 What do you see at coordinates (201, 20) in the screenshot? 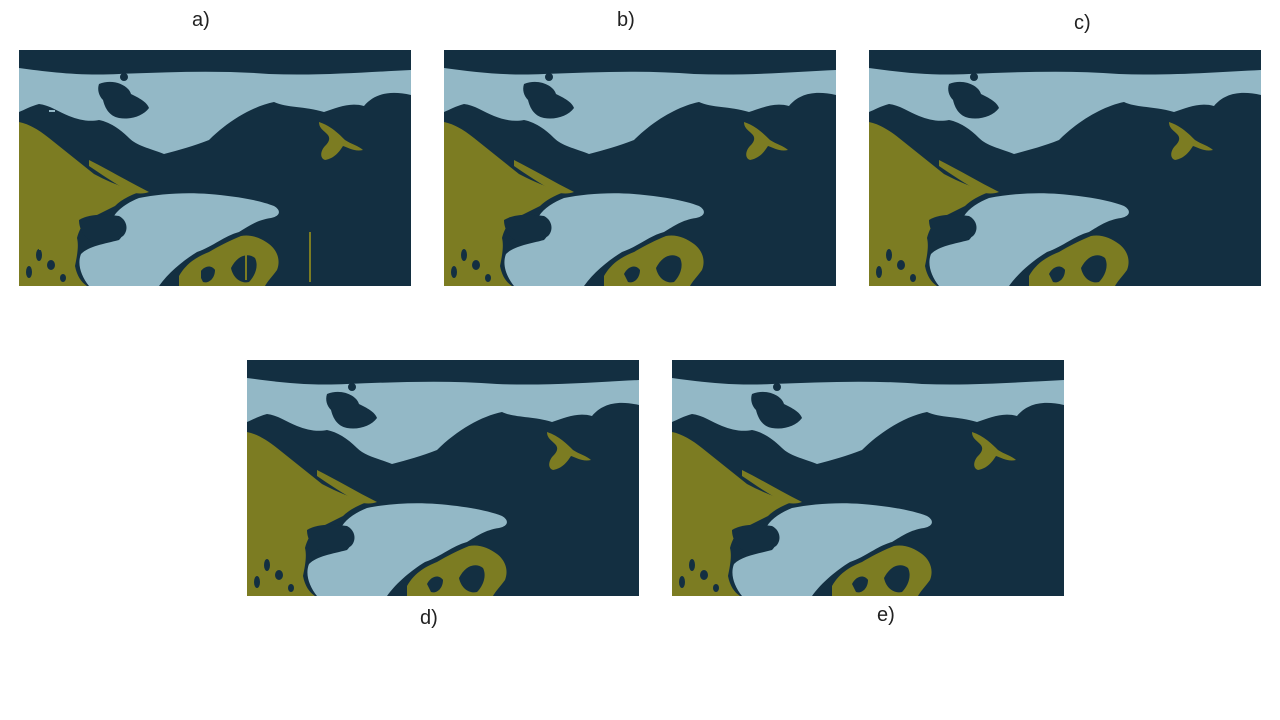
I see `panel-label-a: a)` at bounding box center [201, 20].